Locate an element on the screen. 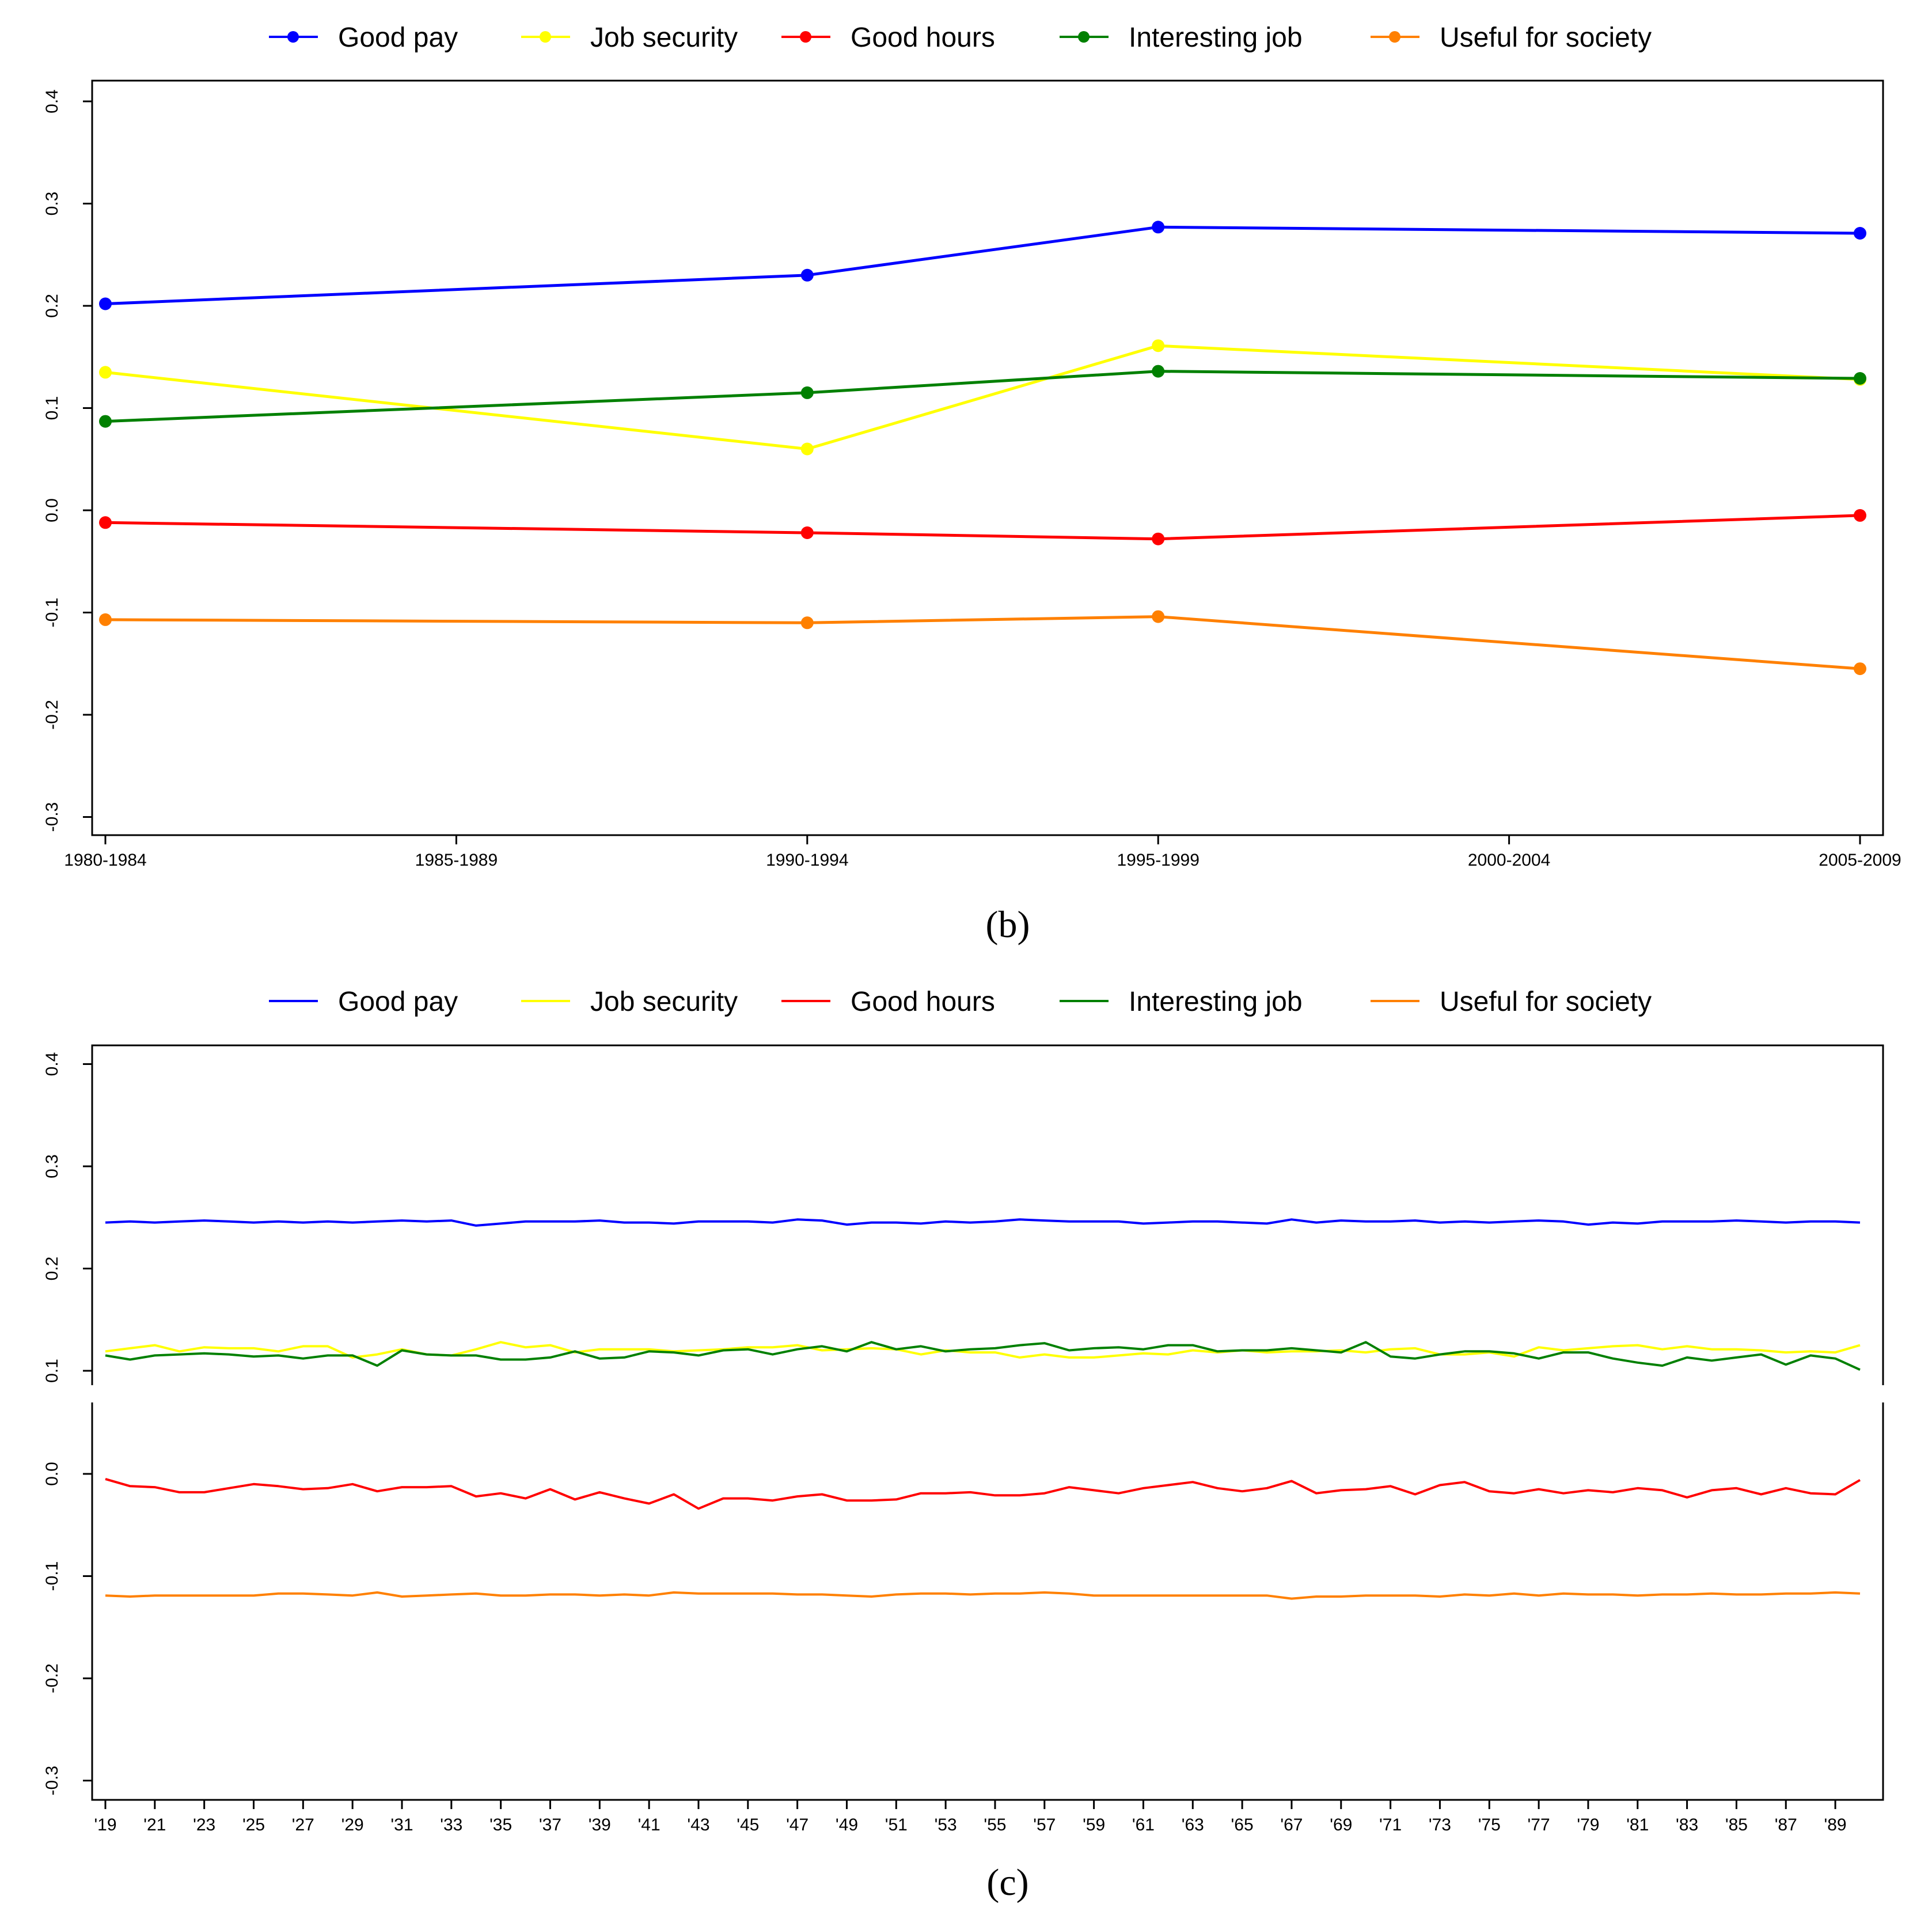 This screenshot has height=1907, width=1932. panel-c-x-tick-label: '31 is located at coordinates (401, 1824).